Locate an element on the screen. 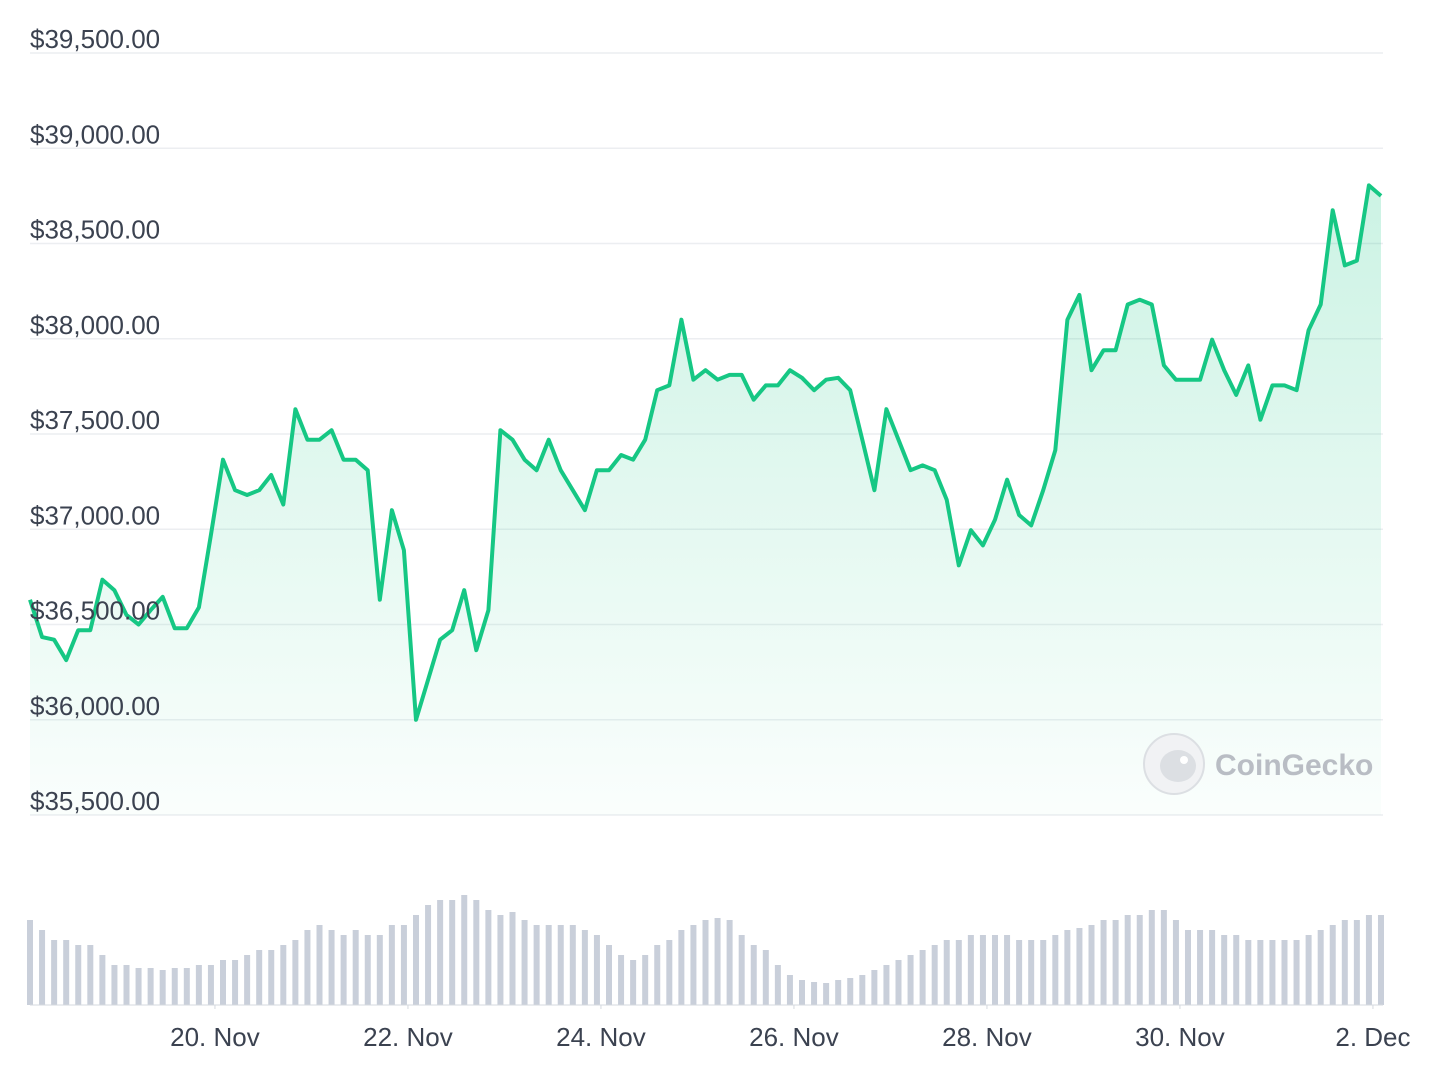  x-tick-label: 20. Nov is located at coordinates (215, 1037).